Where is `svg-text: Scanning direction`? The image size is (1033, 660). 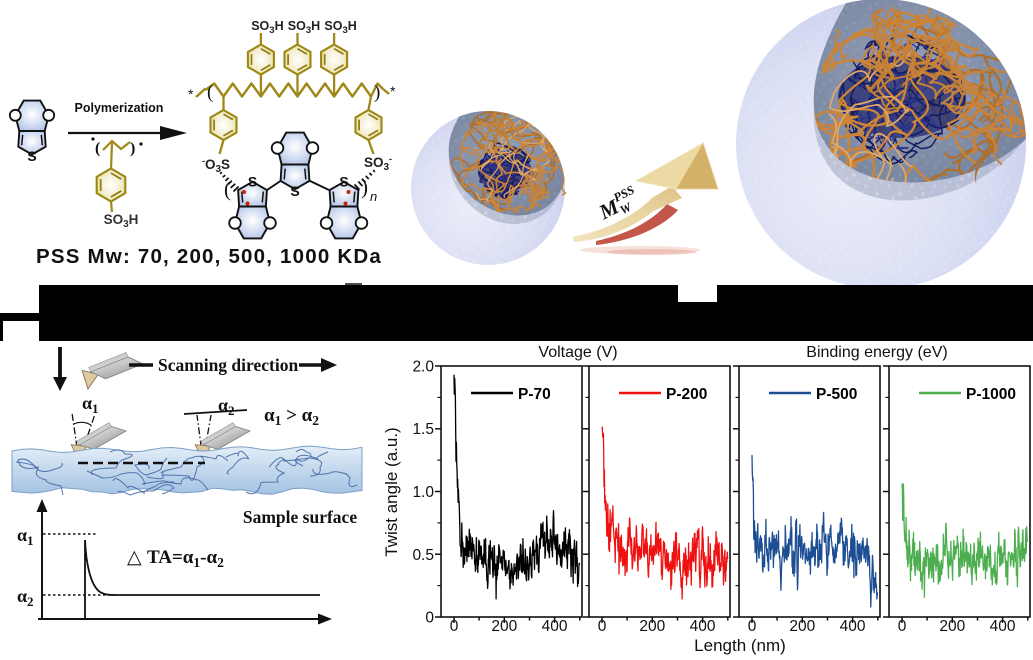
svg-text: Scanning direction is located at coordinates (228, 365).